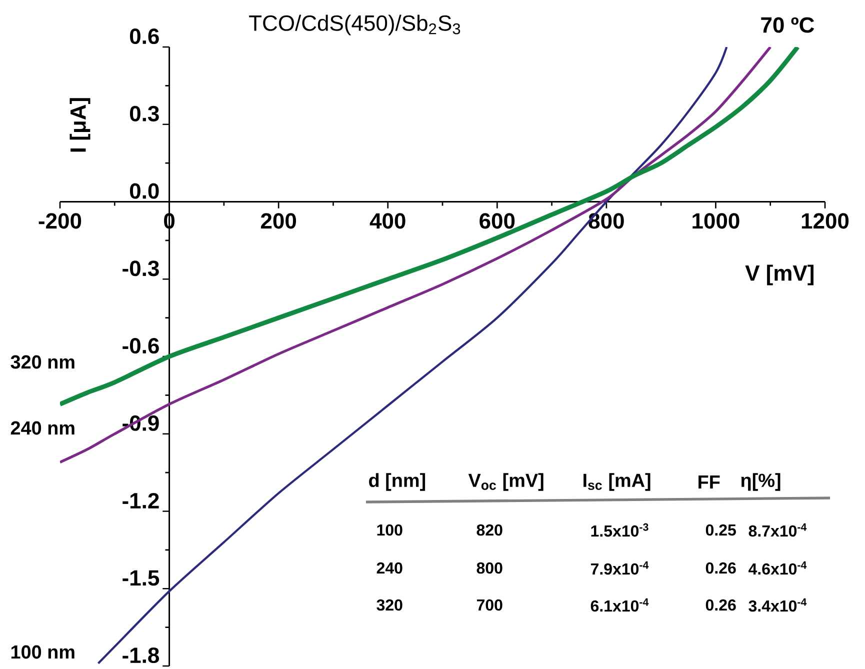 This screenshot has width=865, height=669. I want to click on chart-title: TCO/CdS(450)/Sb$_{2}$S$_{3}$, so click(354, 25).